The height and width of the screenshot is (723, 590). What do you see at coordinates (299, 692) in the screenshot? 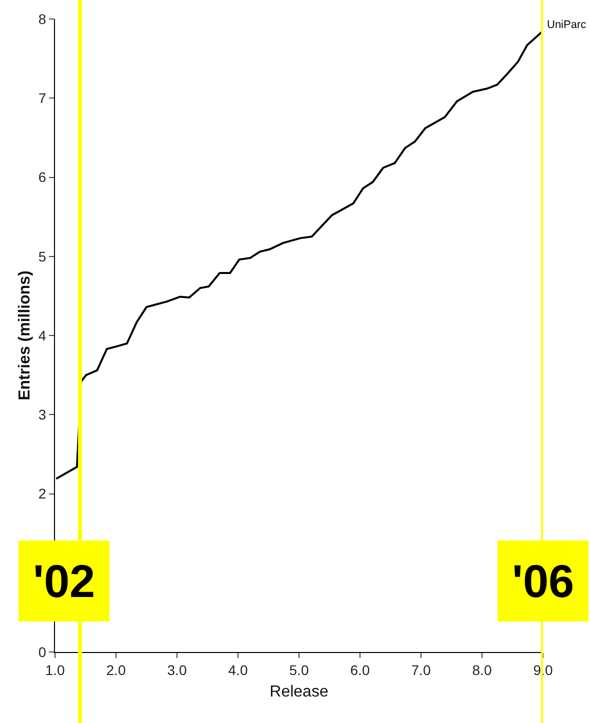
I see `x-axis-title: Release` at bounding box center [299, 692].